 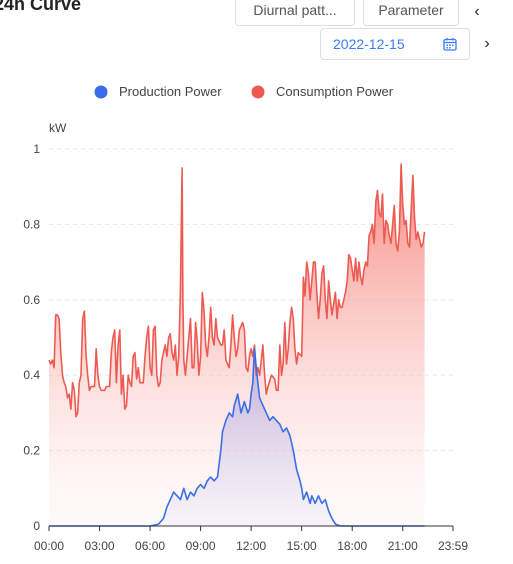 I want to click on x-tick-label: 21:00, so click(x=403, y=546).